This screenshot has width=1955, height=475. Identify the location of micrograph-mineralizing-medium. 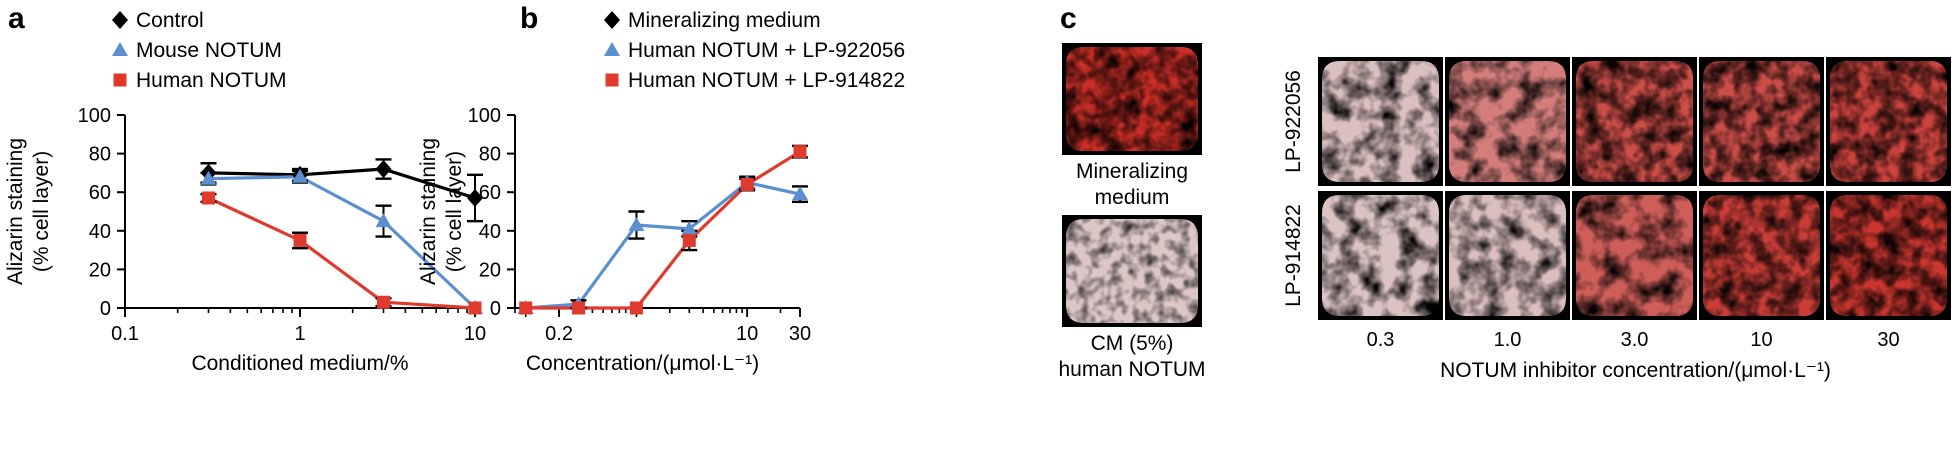
(1132, 99).